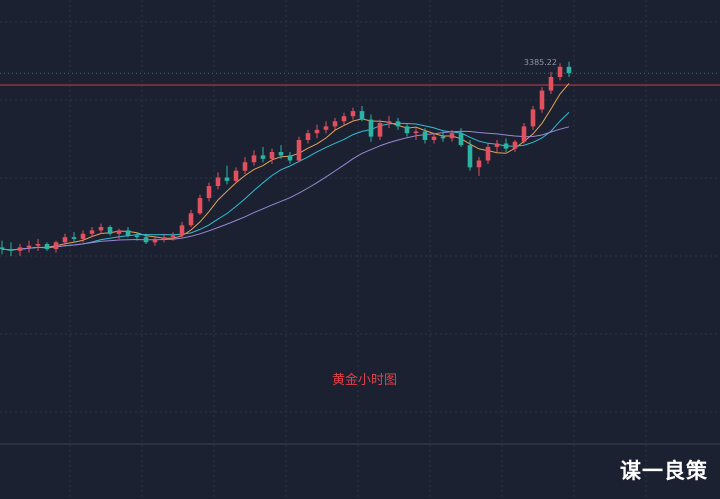  I want to click on chart-caption: 黄金小时图, so click(365, 380).